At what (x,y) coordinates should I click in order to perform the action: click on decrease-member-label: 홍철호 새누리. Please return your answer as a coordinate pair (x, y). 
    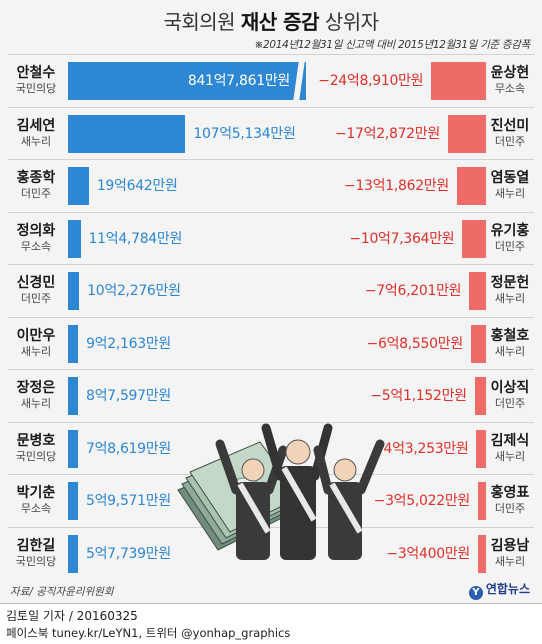
    Looking at the image, I should click on (510, 343).